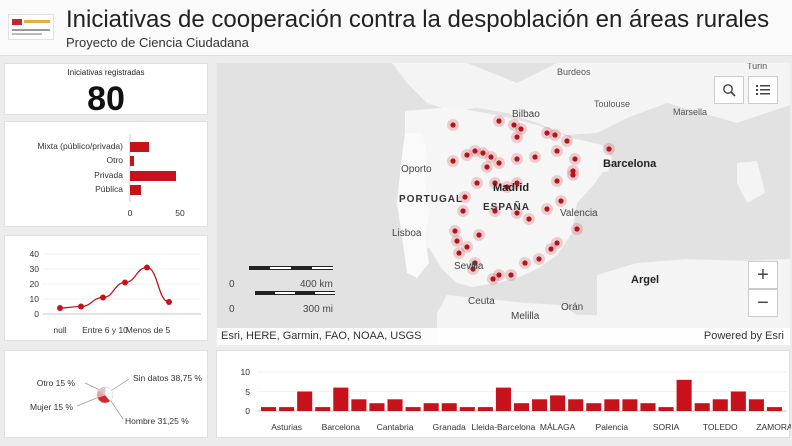  What do you see at coordinates (247, 411) in the screenshot?
I see `prov-y-tick: 0` at bounding box center [247, 411].